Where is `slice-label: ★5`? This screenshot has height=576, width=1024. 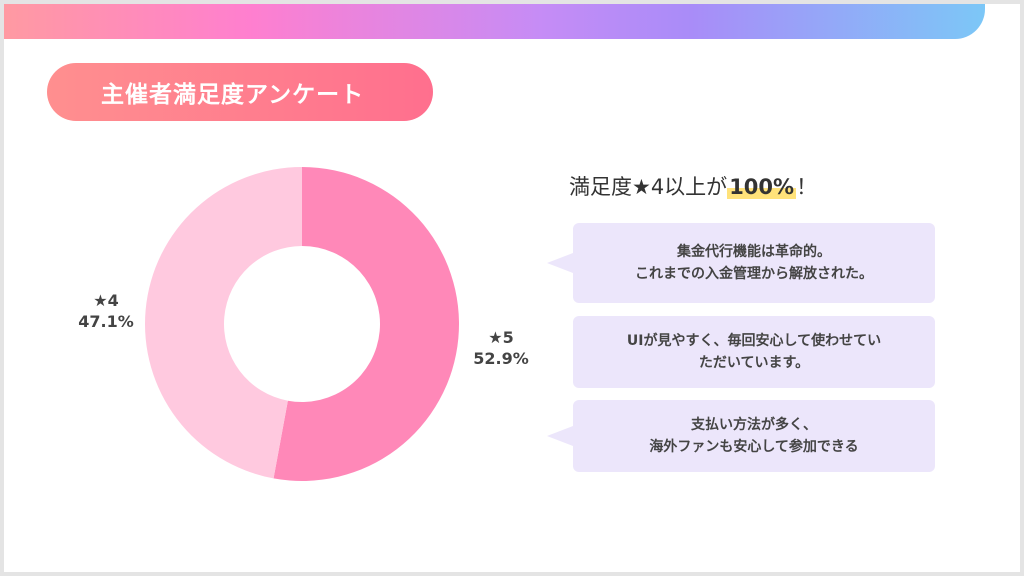 slice-label: ★5 is located at coordinates (500, 337).